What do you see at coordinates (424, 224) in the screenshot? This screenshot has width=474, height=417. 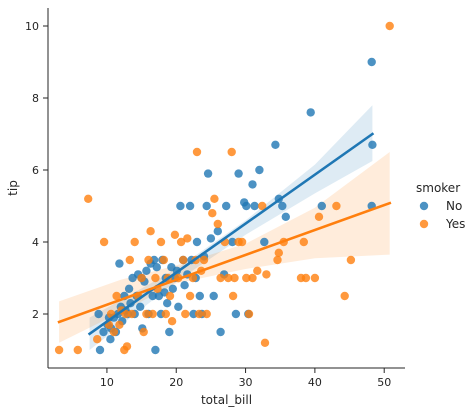 I see `legend-marker-yes` at bounding box center [424, 224].